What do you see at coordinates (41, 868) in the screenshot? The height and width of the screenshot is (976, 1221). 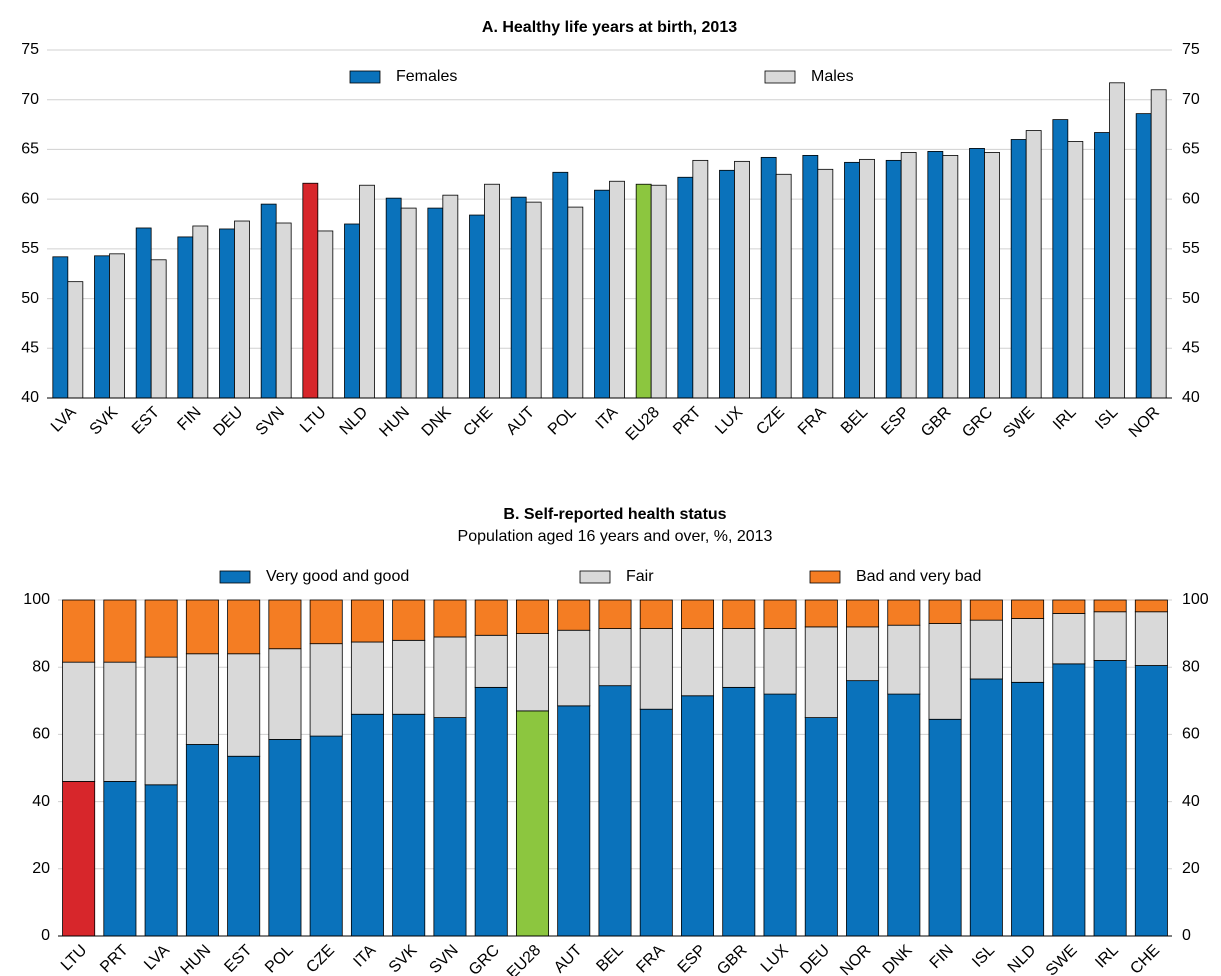 I see `y-tick-label: 20` at bounding box center [41, 868].